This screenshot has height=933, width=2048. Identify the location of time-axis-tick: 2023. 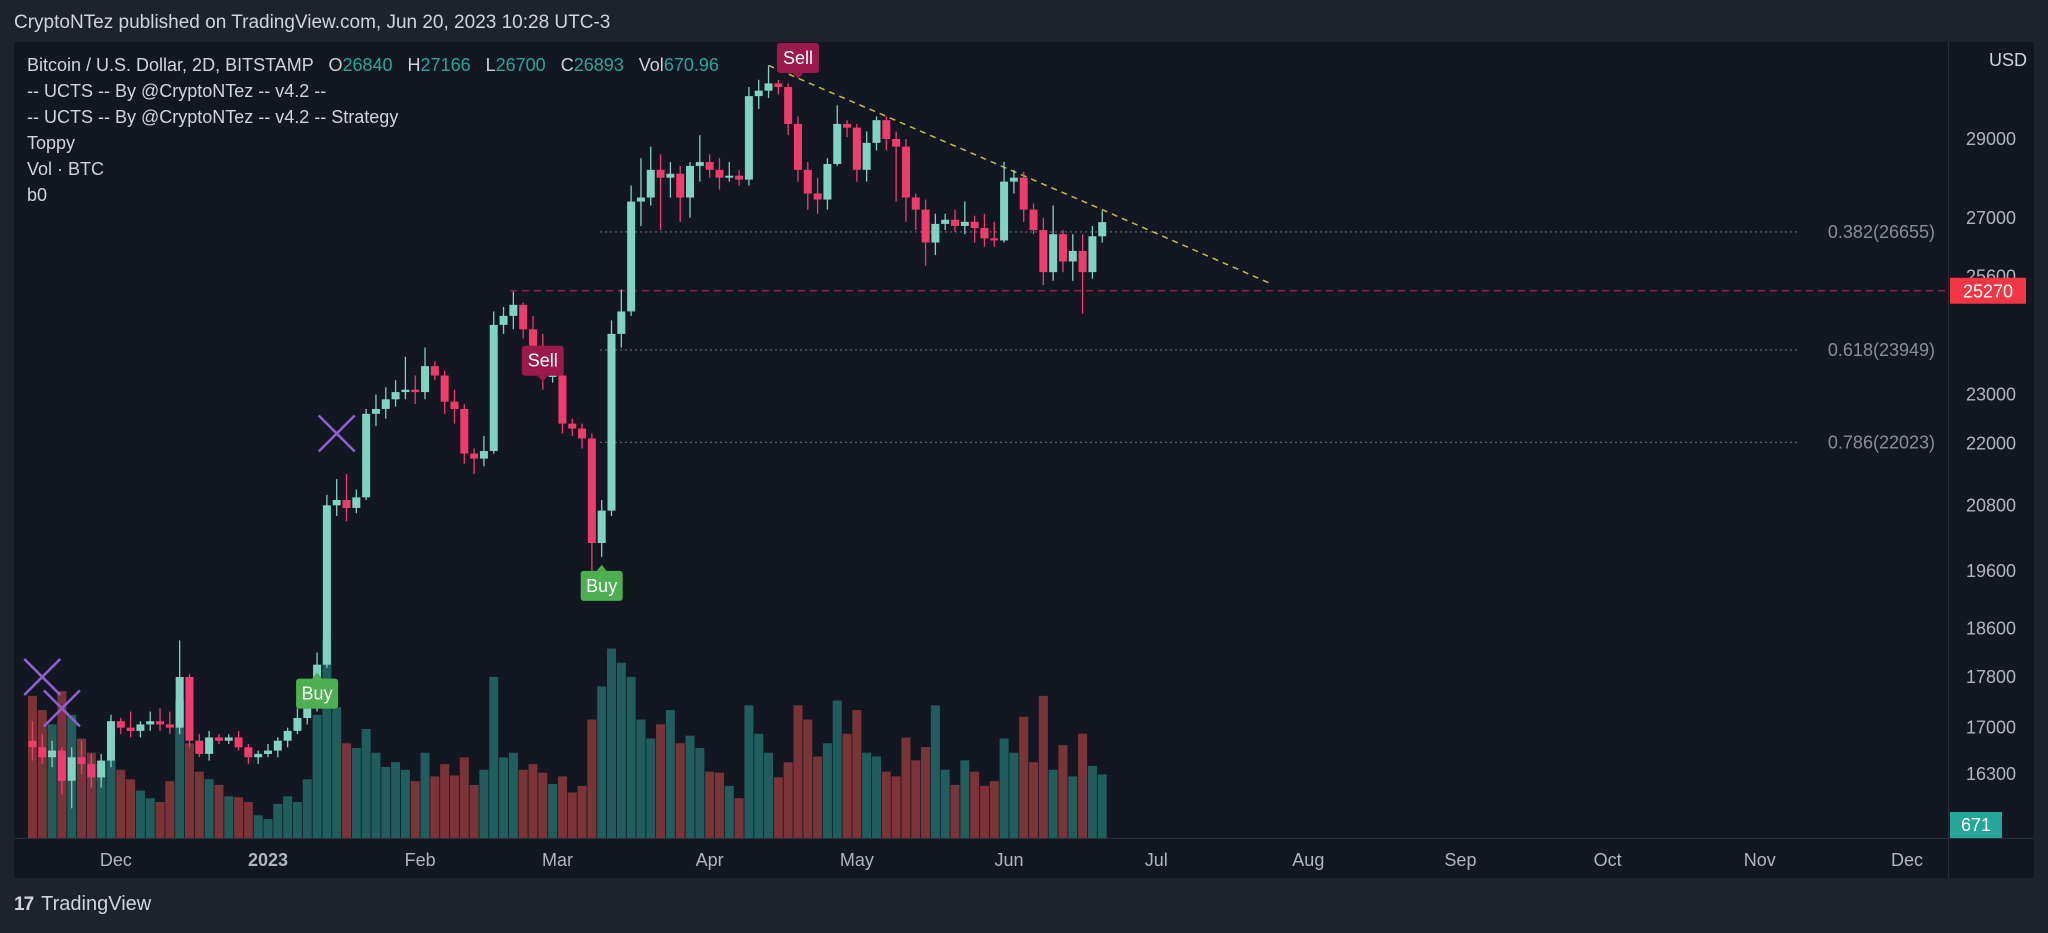
(268, 860).